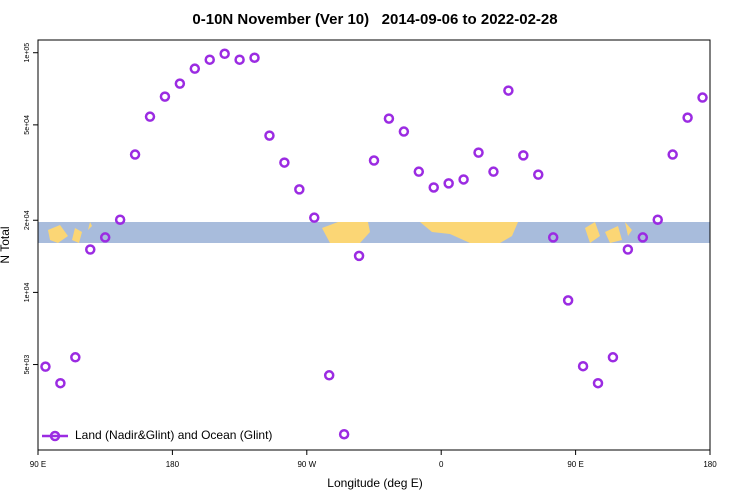  I want to click on x-tick-label: 90 W, so click(306, 464).